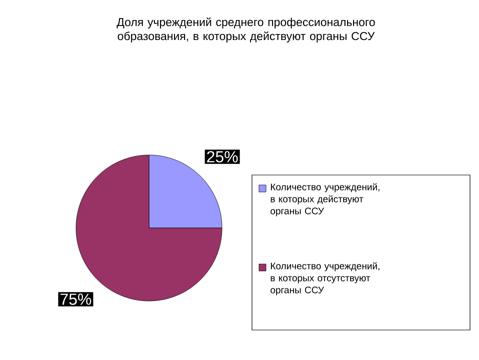 The width and height of the screenshot is (479, 360). What do you see at coordinates (222, 156) in the screenshot?
I see `data-label: 25%` at bounding box center [222, 156].